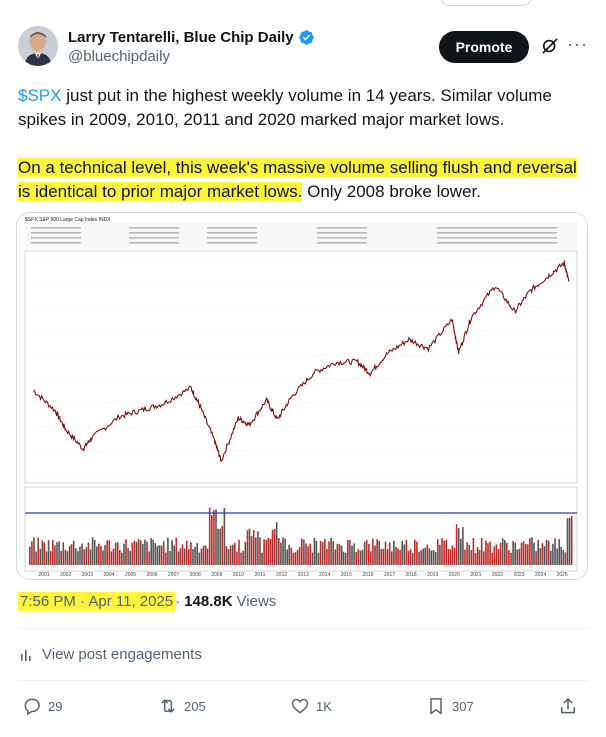 The width and height of the screenshot is (606, 737). Describe the element at coordinates (411, 575) in the screenshot. I see `year-label: 2018` at that location.